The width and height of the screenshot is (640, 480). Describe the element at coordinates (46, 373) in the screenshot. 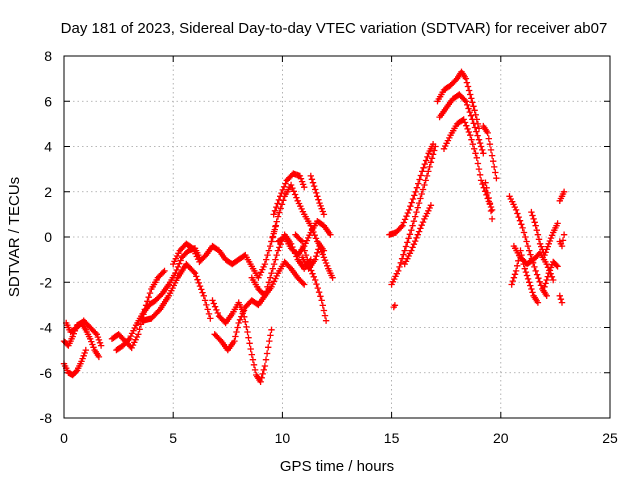

I see `y-tick-label: -6` at that location.